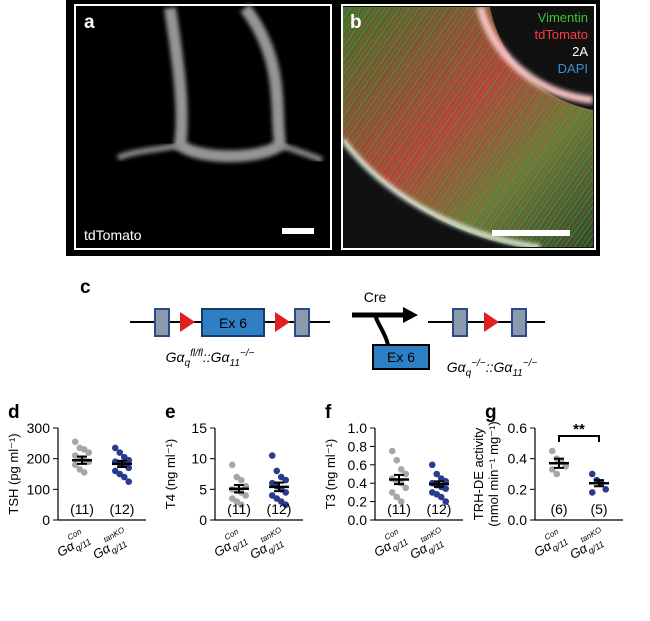  Describe the element at coordinates (210, 358) in the screenshot. I see `genotype: Gαqfl/fl::Gα11−/−` at that location.